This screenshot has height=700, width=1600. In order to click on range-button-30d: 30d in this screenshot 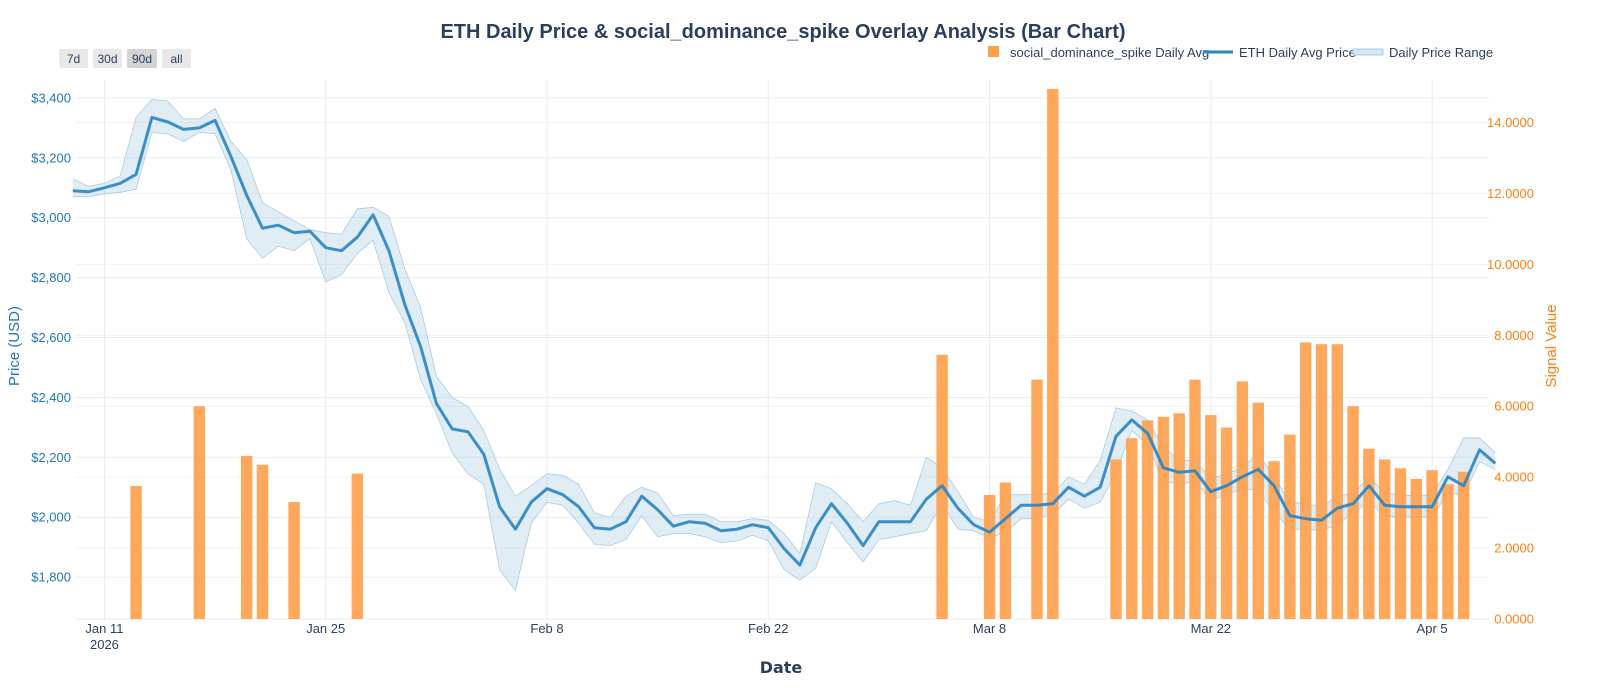, I will do `click(107, 58)`.